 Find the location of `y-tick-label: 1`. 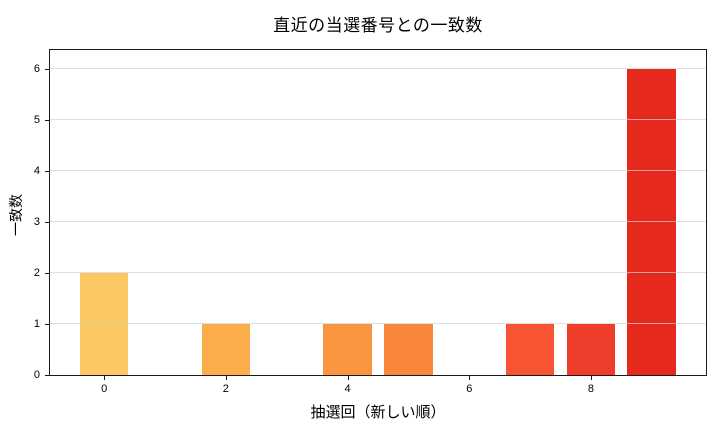

y-tick-label: 1 is located at coordinates (36, 323).